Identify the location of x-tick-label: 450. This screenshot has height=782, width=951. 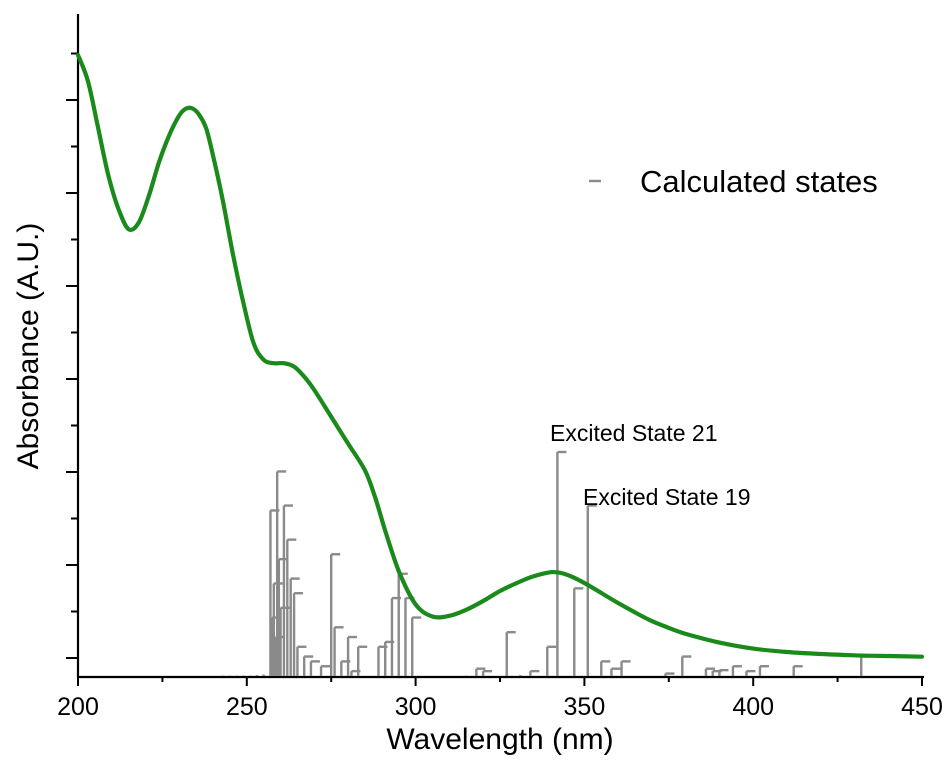
(922, 707).